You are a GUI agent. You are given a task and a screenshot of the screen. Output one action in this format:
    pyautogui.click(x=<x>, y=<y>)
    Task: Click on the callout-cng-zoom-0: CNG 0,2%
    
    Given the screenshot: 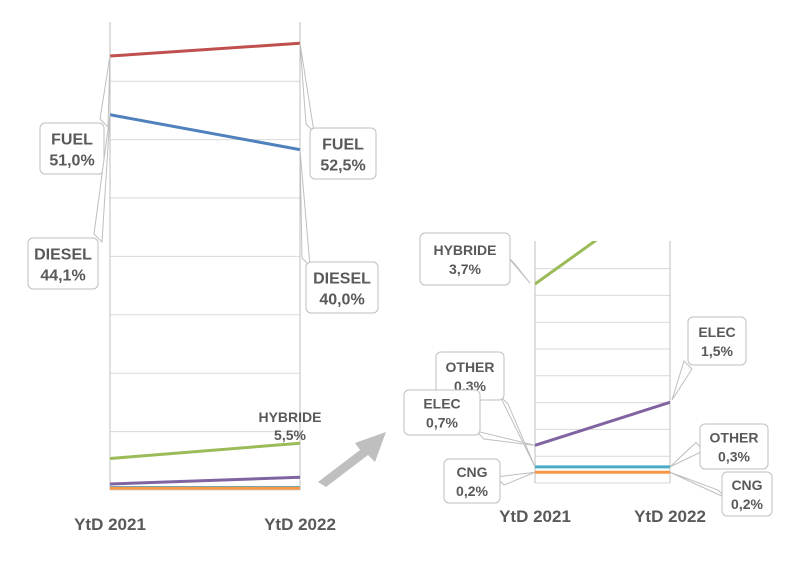 What is the action you would take?
    pyautogui.click(x=489, y=481)
    